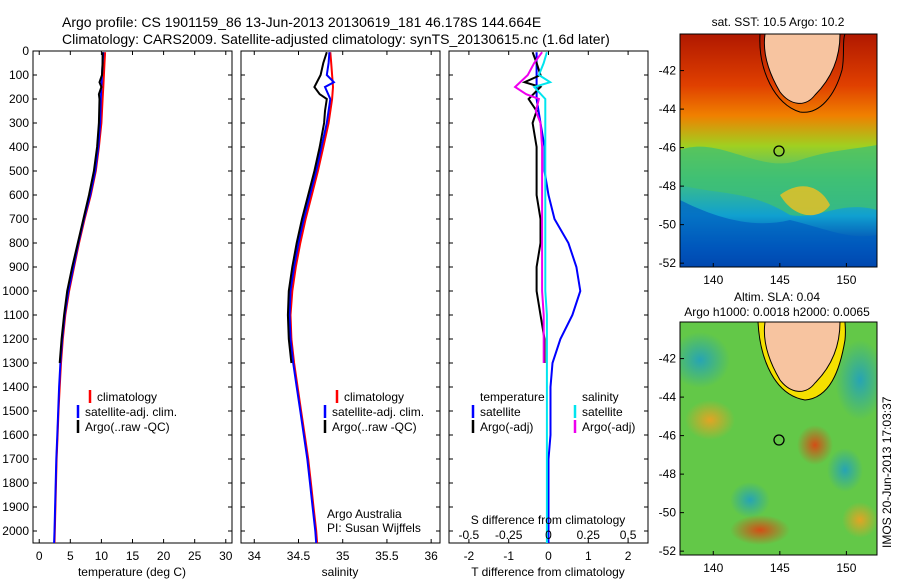 This screenshot has height=580, width=900. What do you see at coordinates (887, 472) in the screenshot?
I see `imos-timestamp: IMOS 20-Jun-2013 17:03:37` at bounding box center [887, 472].